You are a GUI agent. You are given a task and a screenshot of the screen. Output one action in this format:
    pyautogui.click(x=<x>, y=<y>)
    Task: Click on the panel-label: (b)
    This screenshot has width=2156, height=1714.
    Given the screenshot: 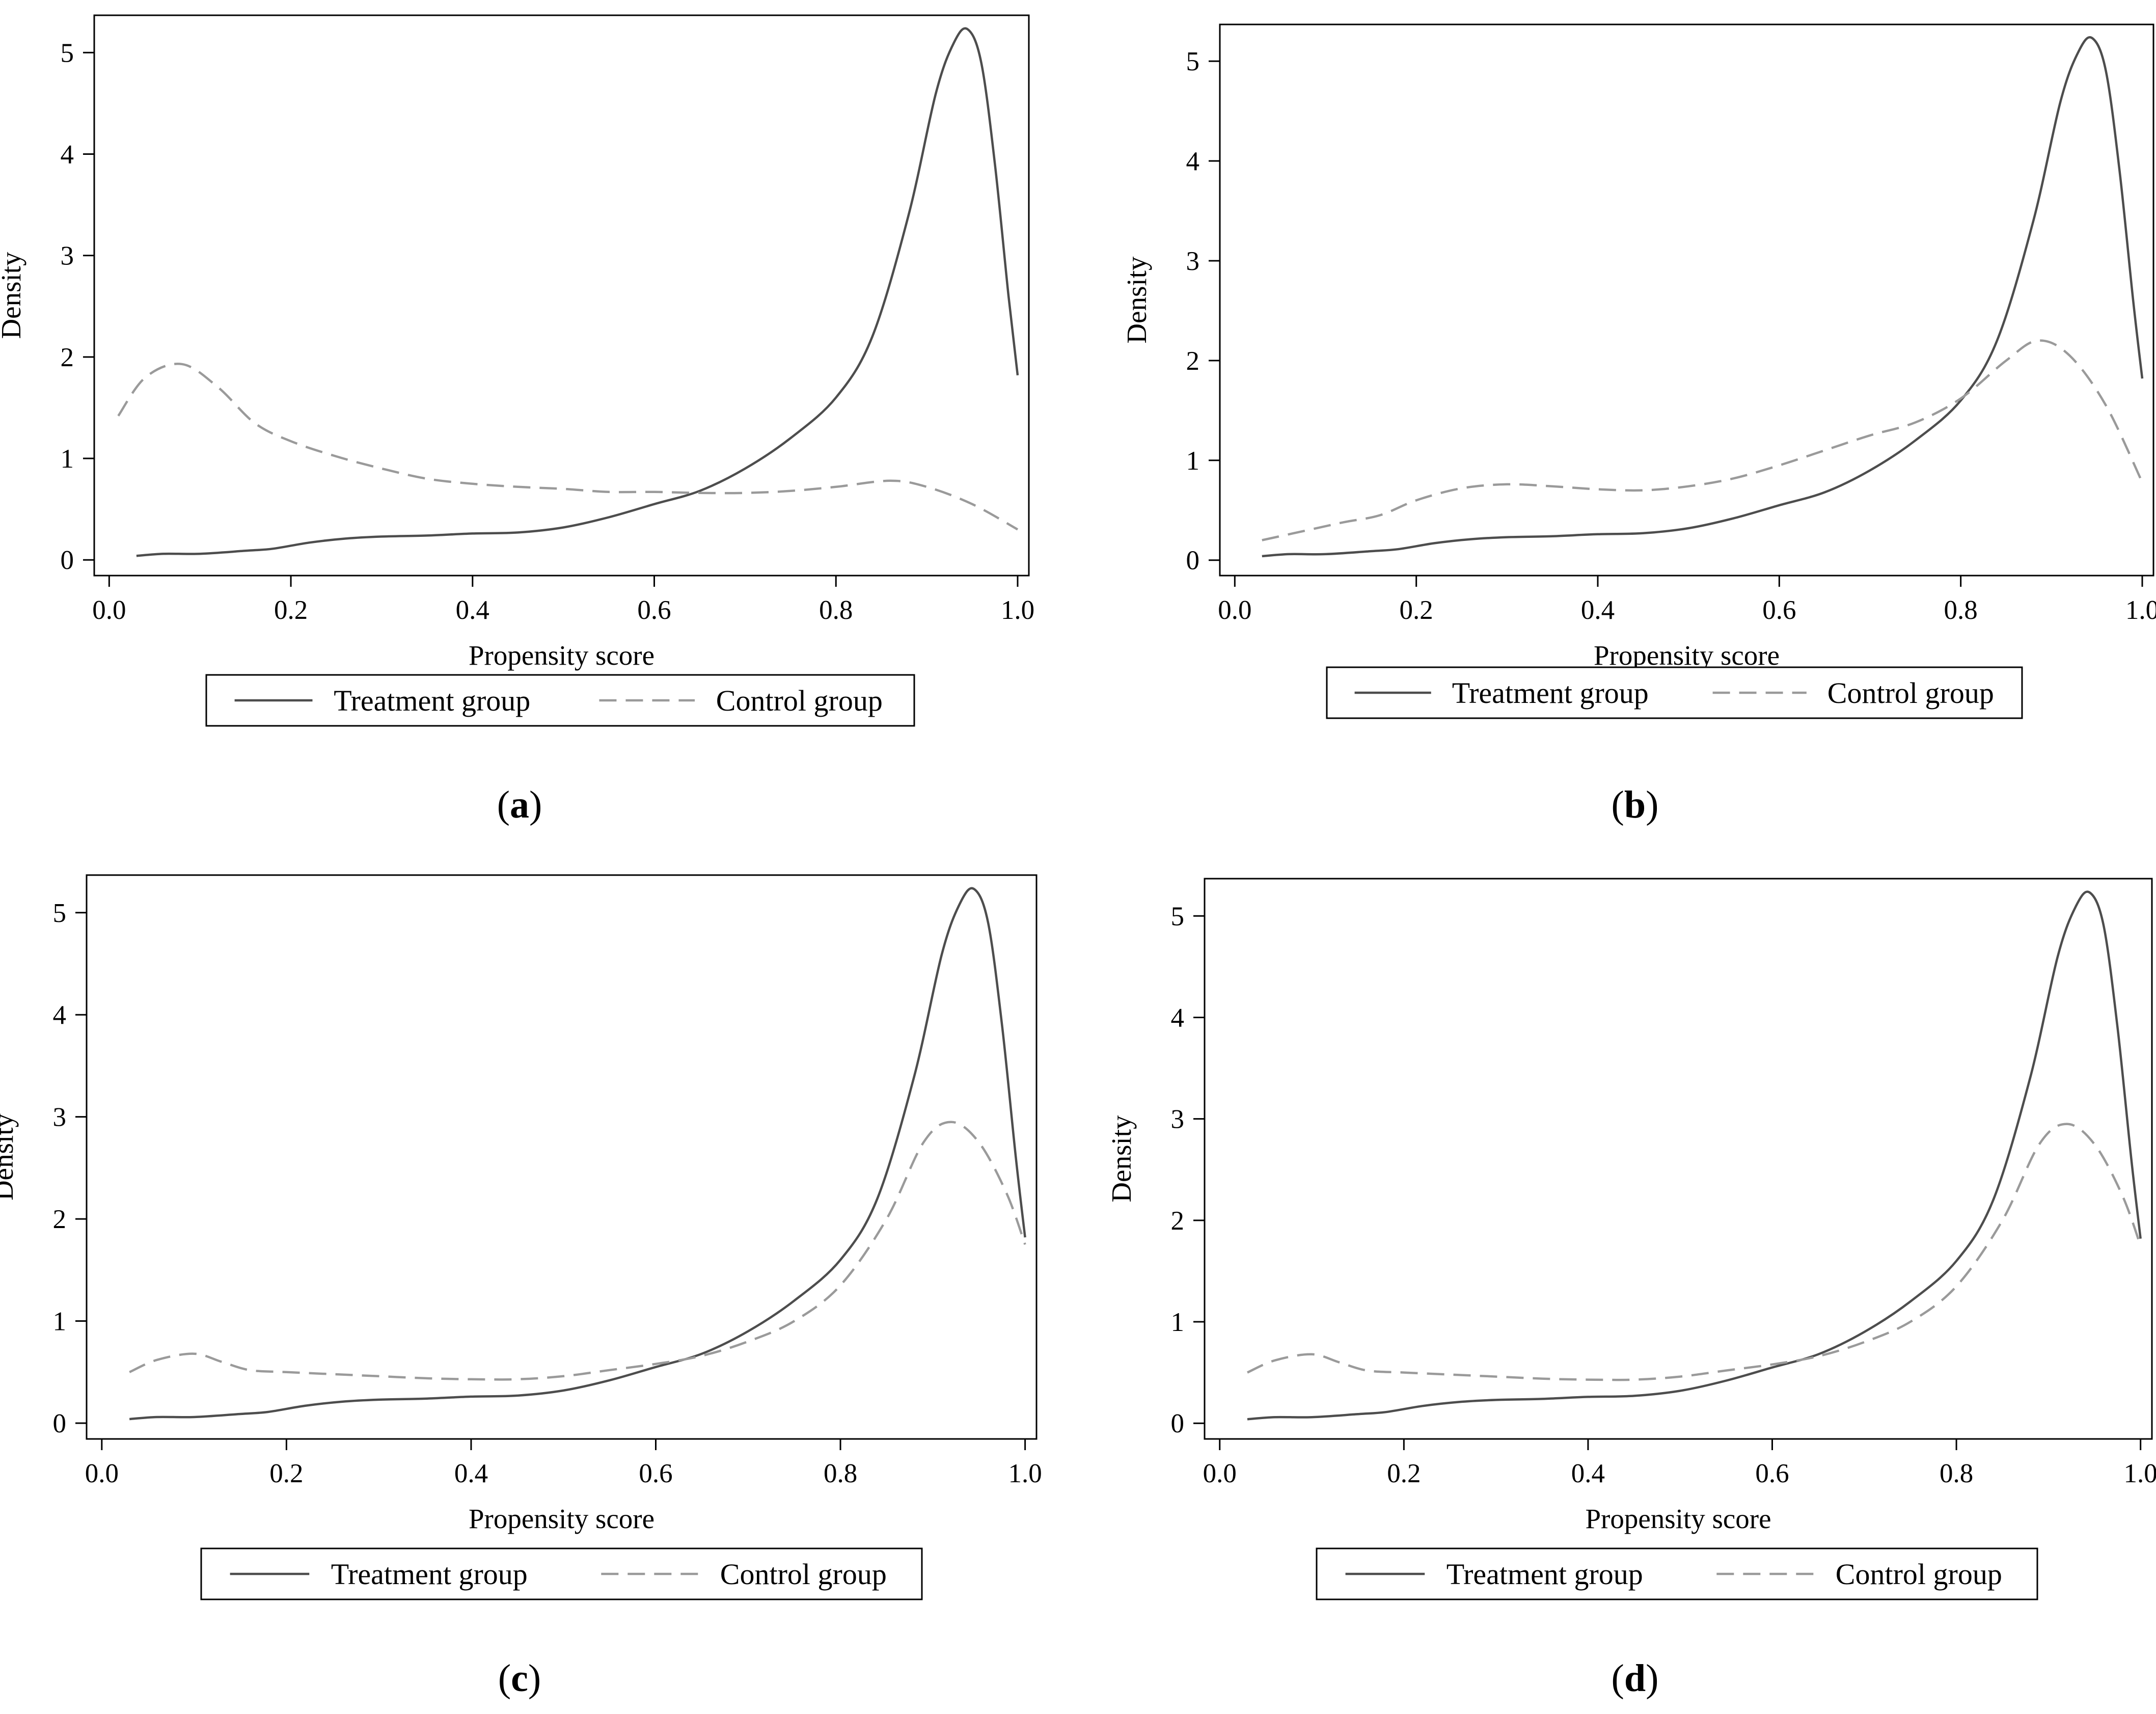 What is the action you would take?
    pyautogui.click(x=1635, y=804)
    